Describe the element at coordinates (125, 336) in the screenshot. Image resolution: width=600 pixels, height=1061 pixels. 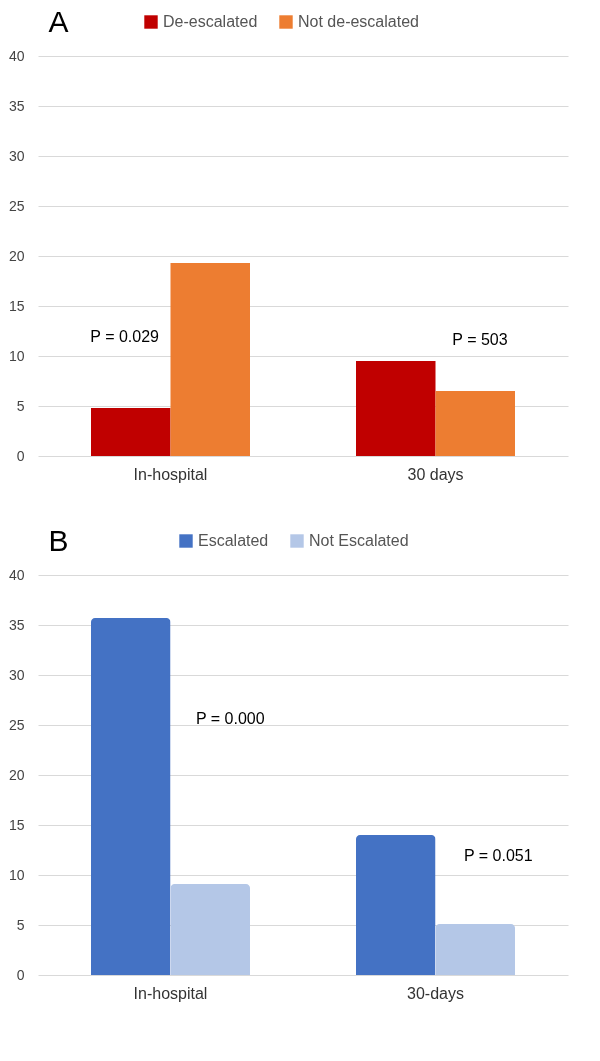
I see `annotation: P = 0.029` at that location.